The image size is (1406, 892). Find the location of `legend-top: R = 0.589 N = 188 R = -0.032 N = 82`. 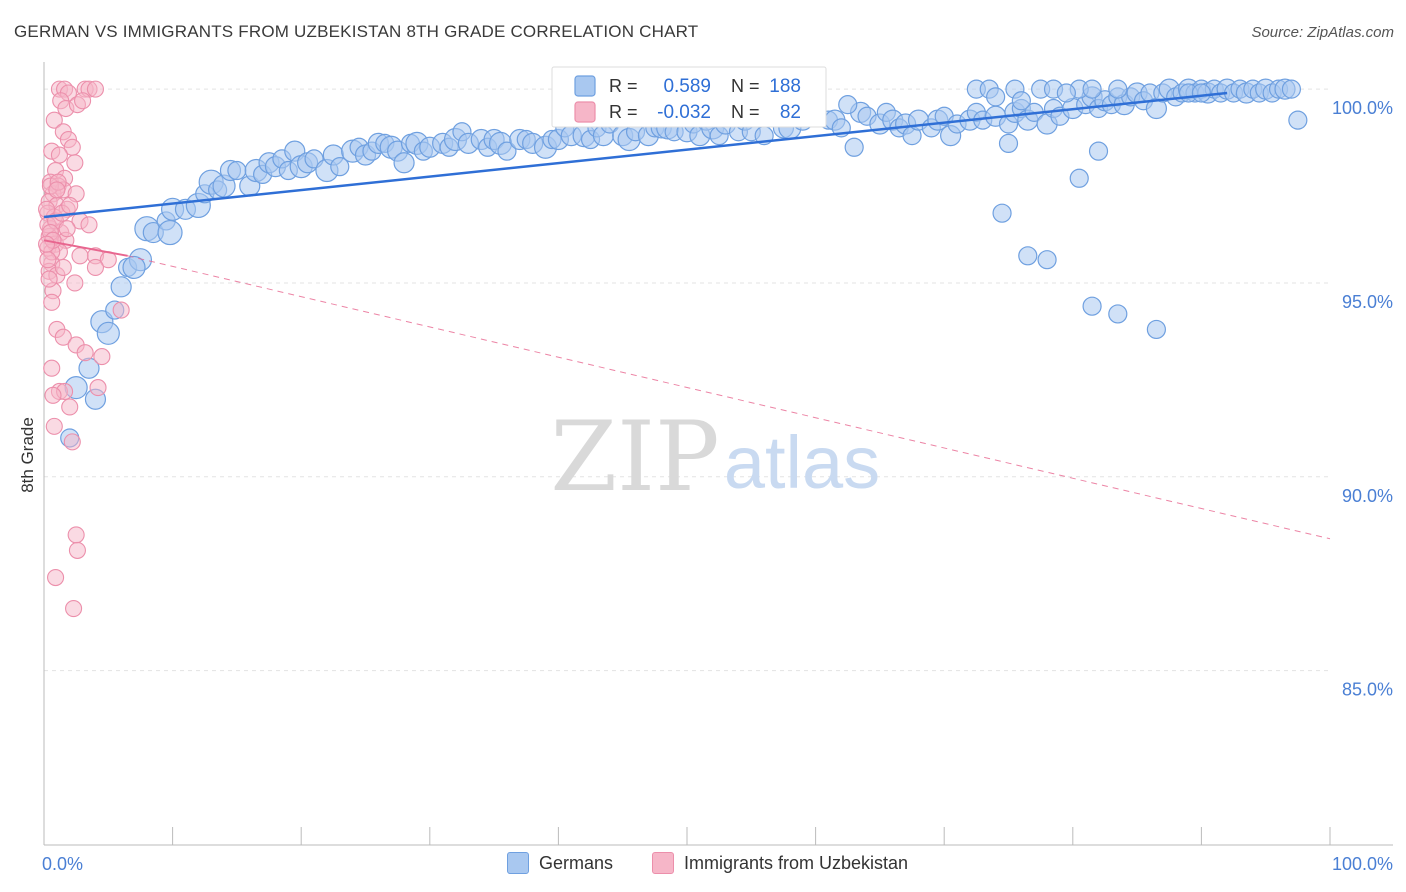

legend-top: R = 0.589 N = 188 R = -0.032 N = 82 is located at coordinates (689, 97).